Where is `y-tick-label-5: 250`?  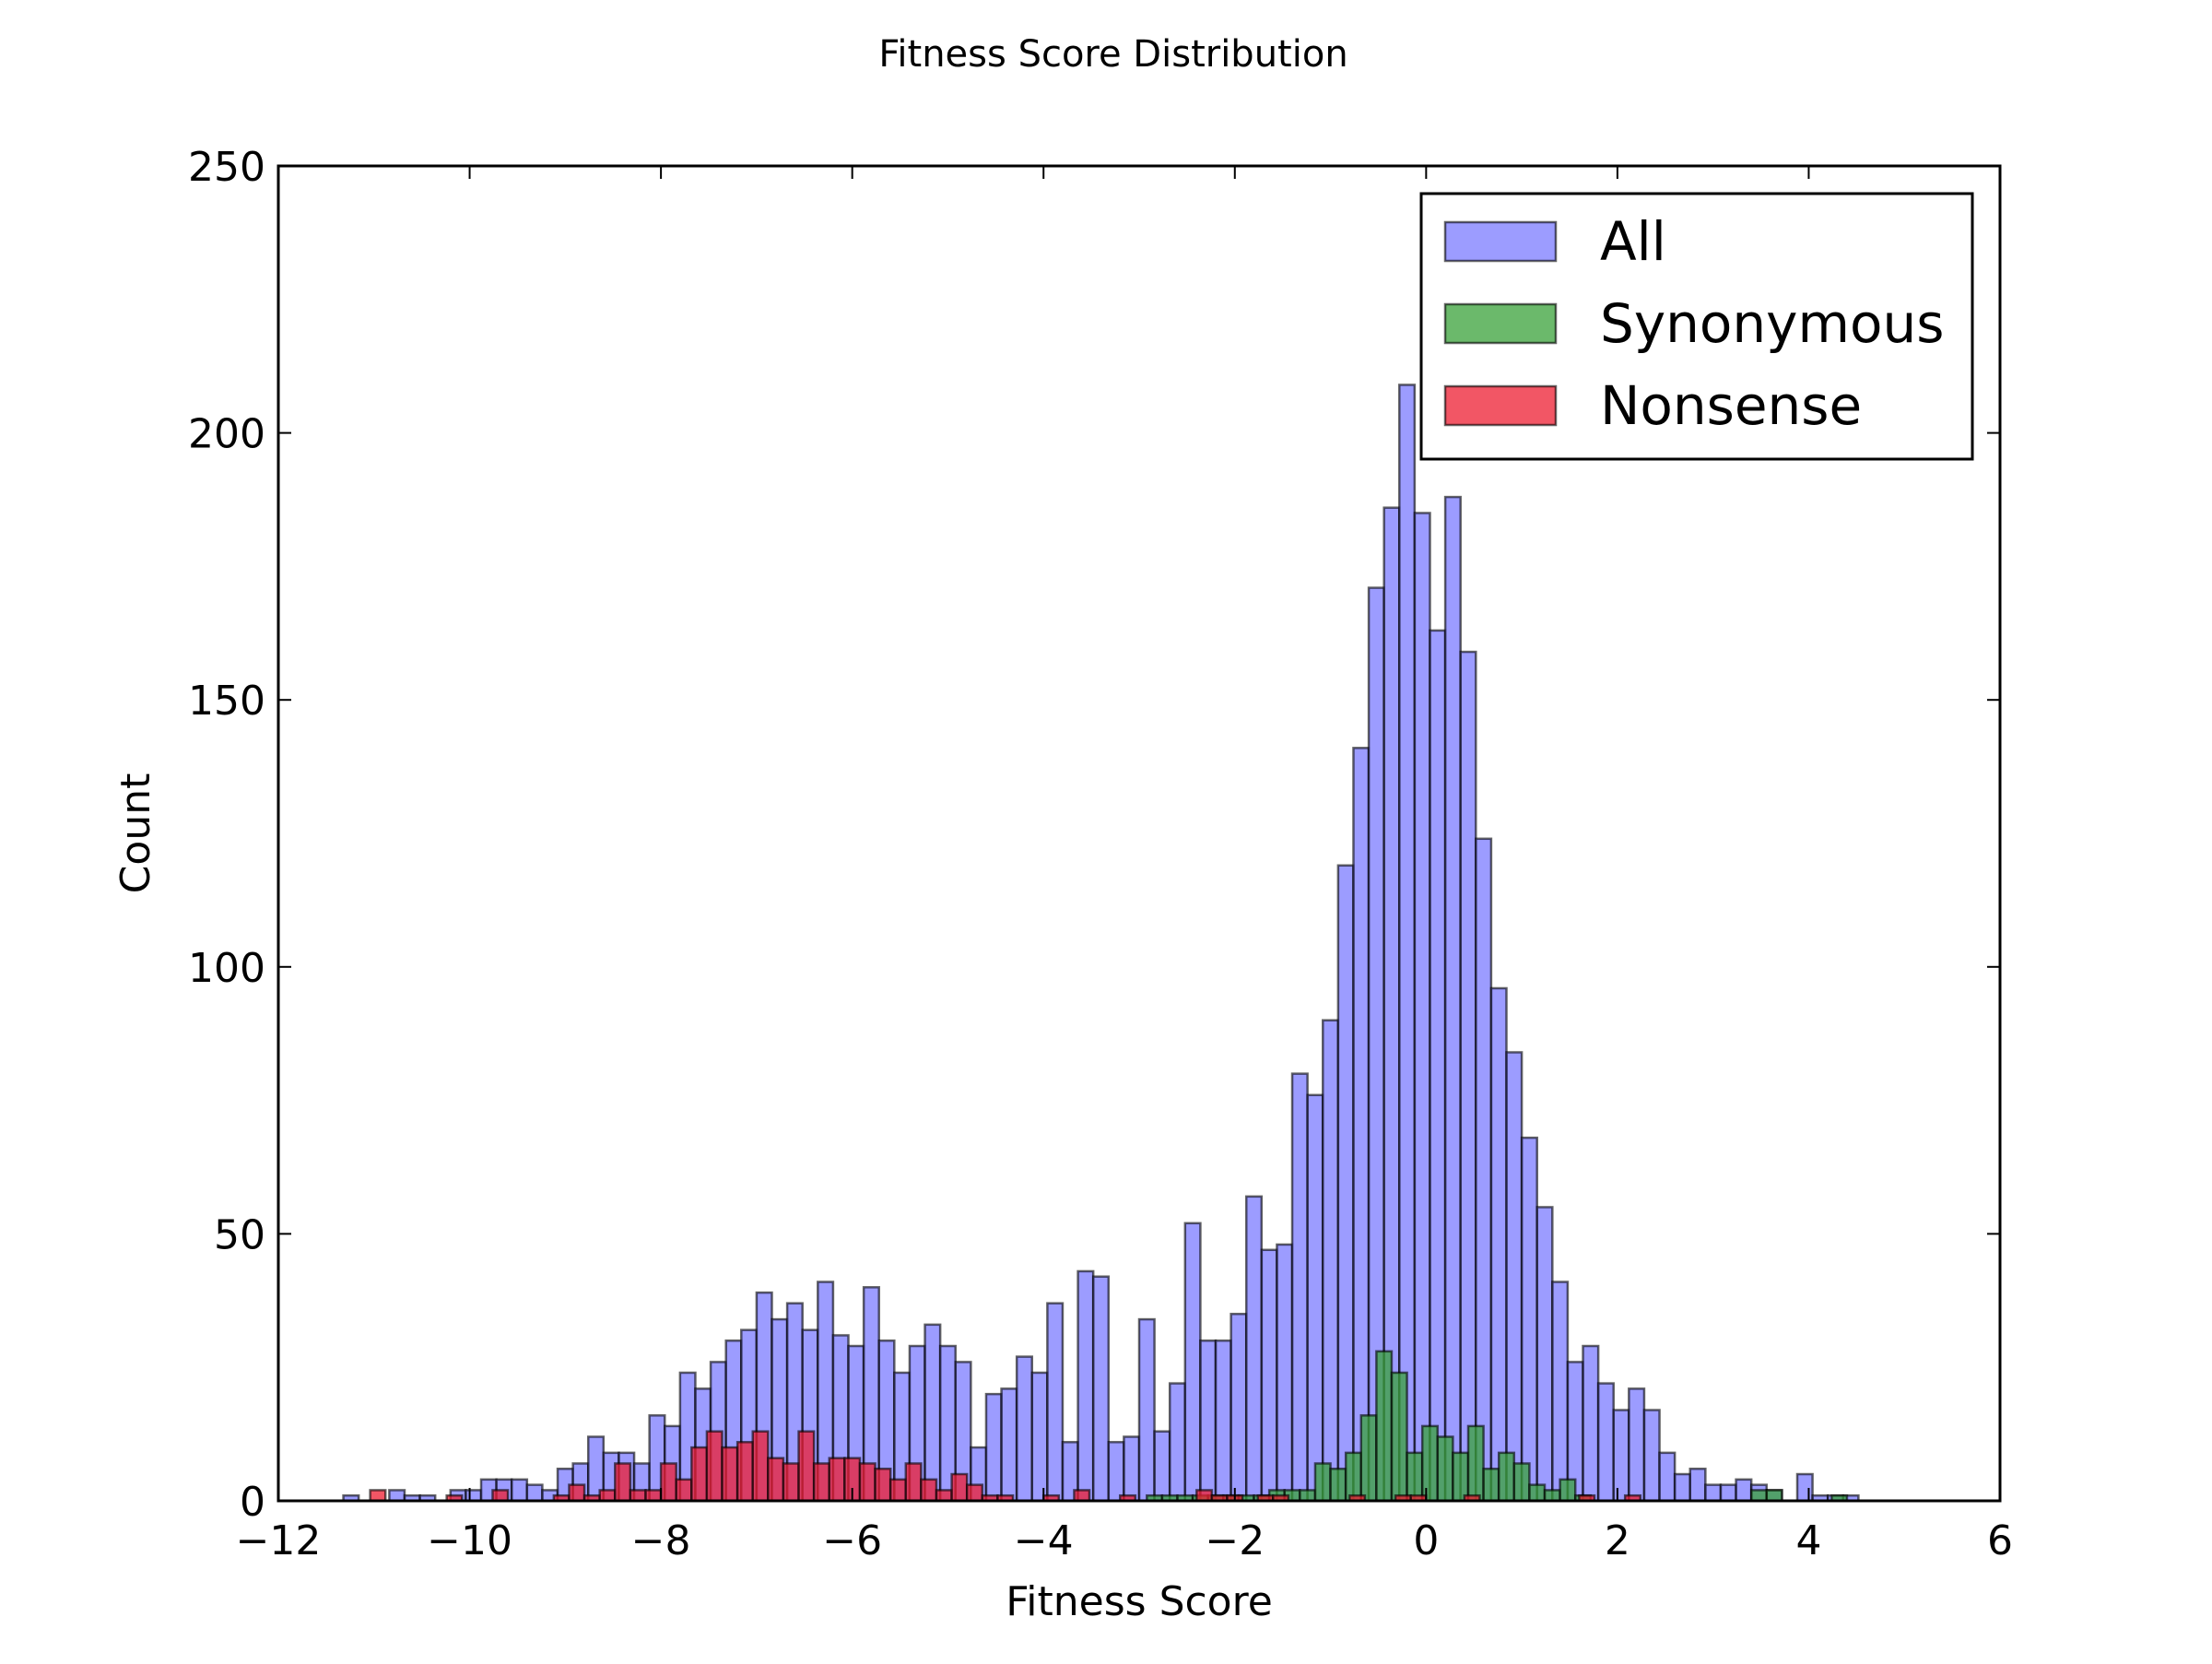
y-tick-label-5: 250 is located at coordinates (226, 167).